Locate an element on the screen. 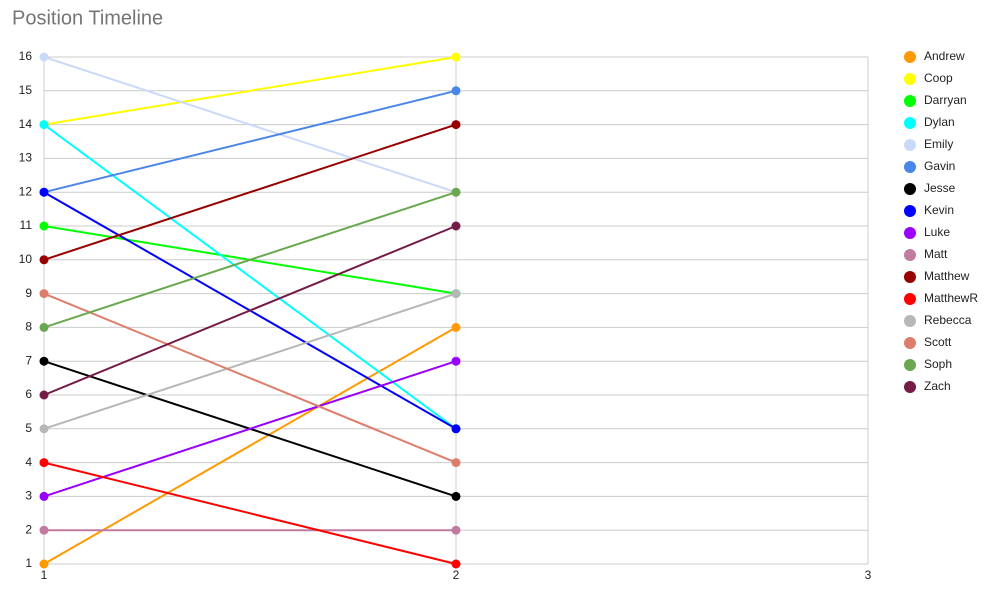  y-tick-label: 6 is located at coordinates (28, 394).